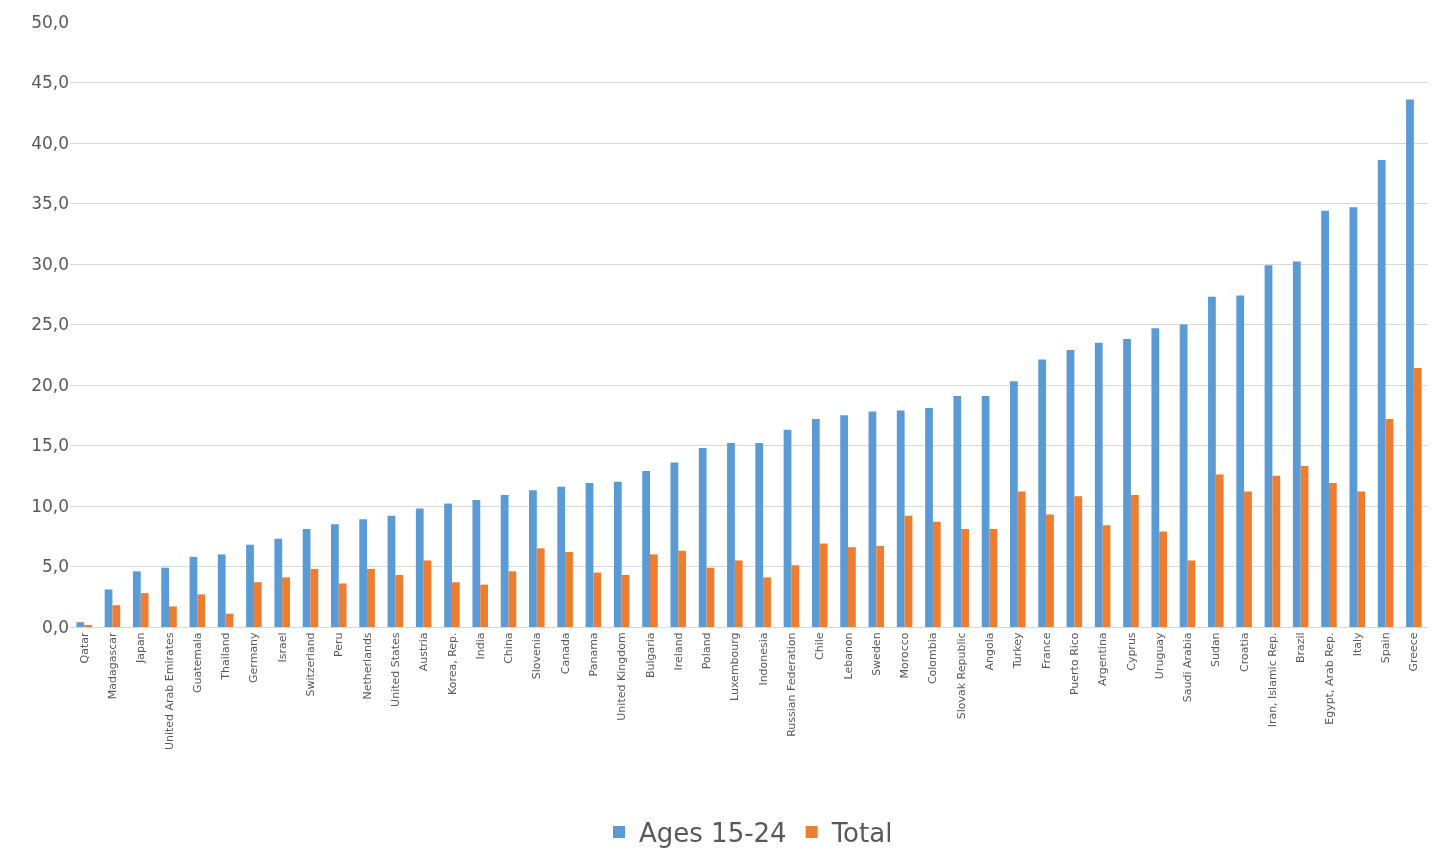 This screenshot has width=1448, height=867. I want to click on x-tick-label: Slovak Republic, so click(961, 676).